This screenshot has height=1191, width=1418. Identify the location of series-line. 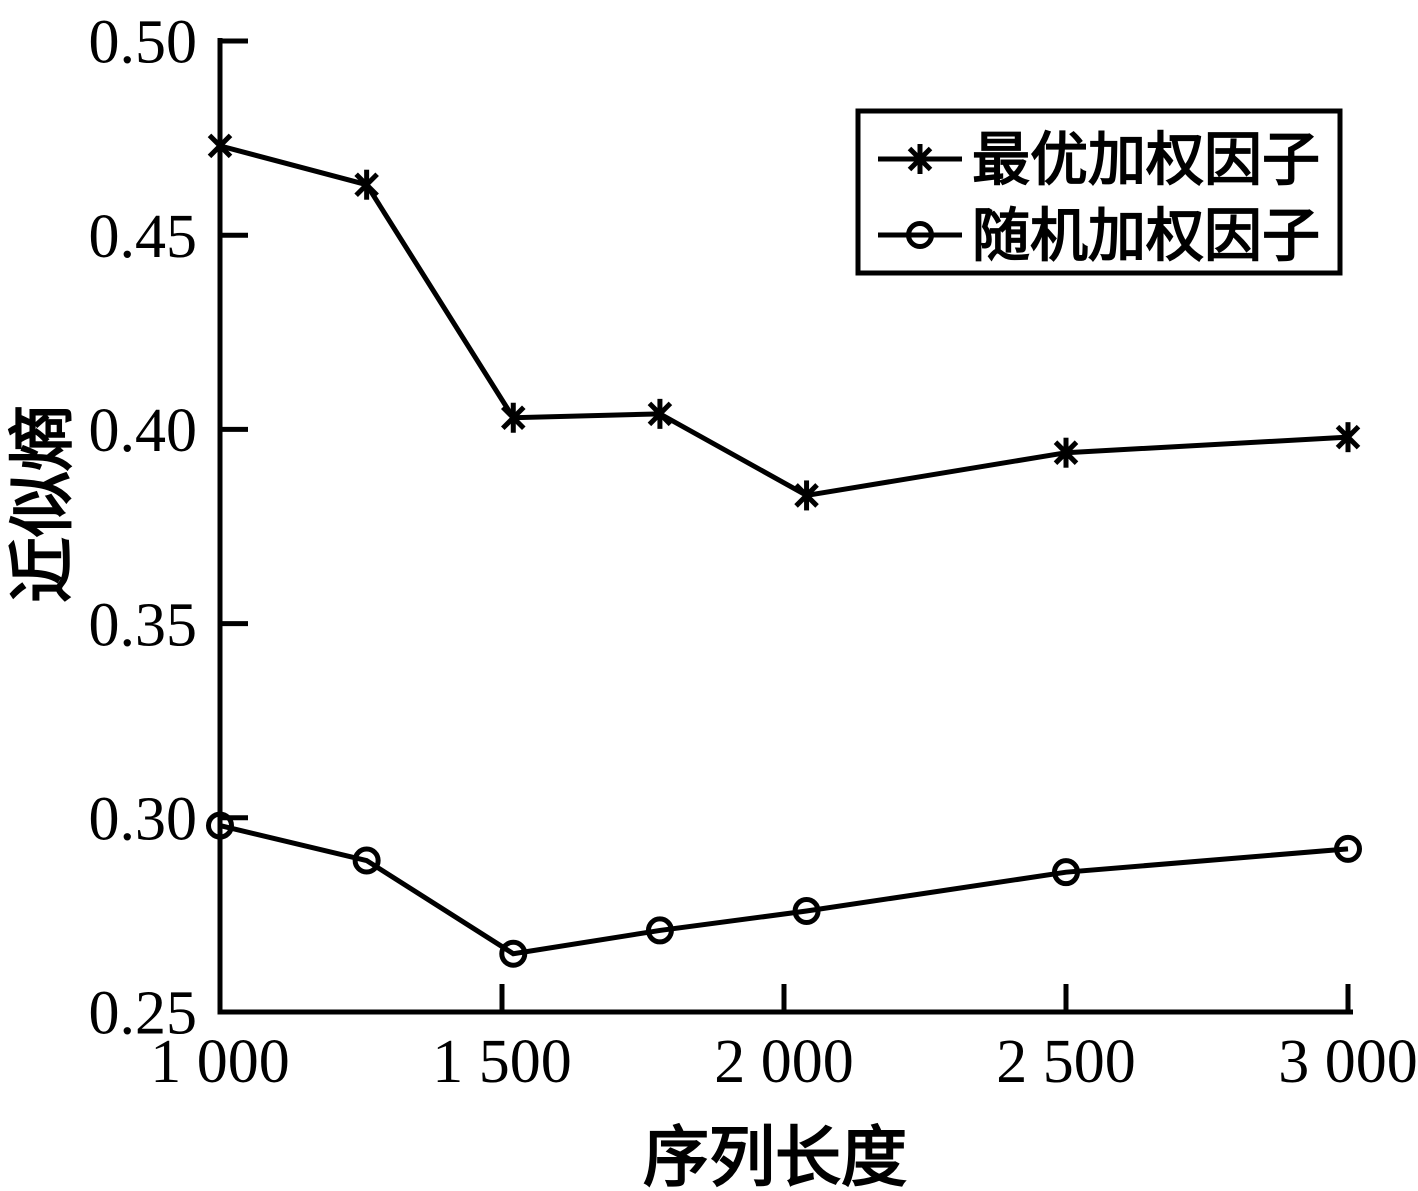
(784, 890).